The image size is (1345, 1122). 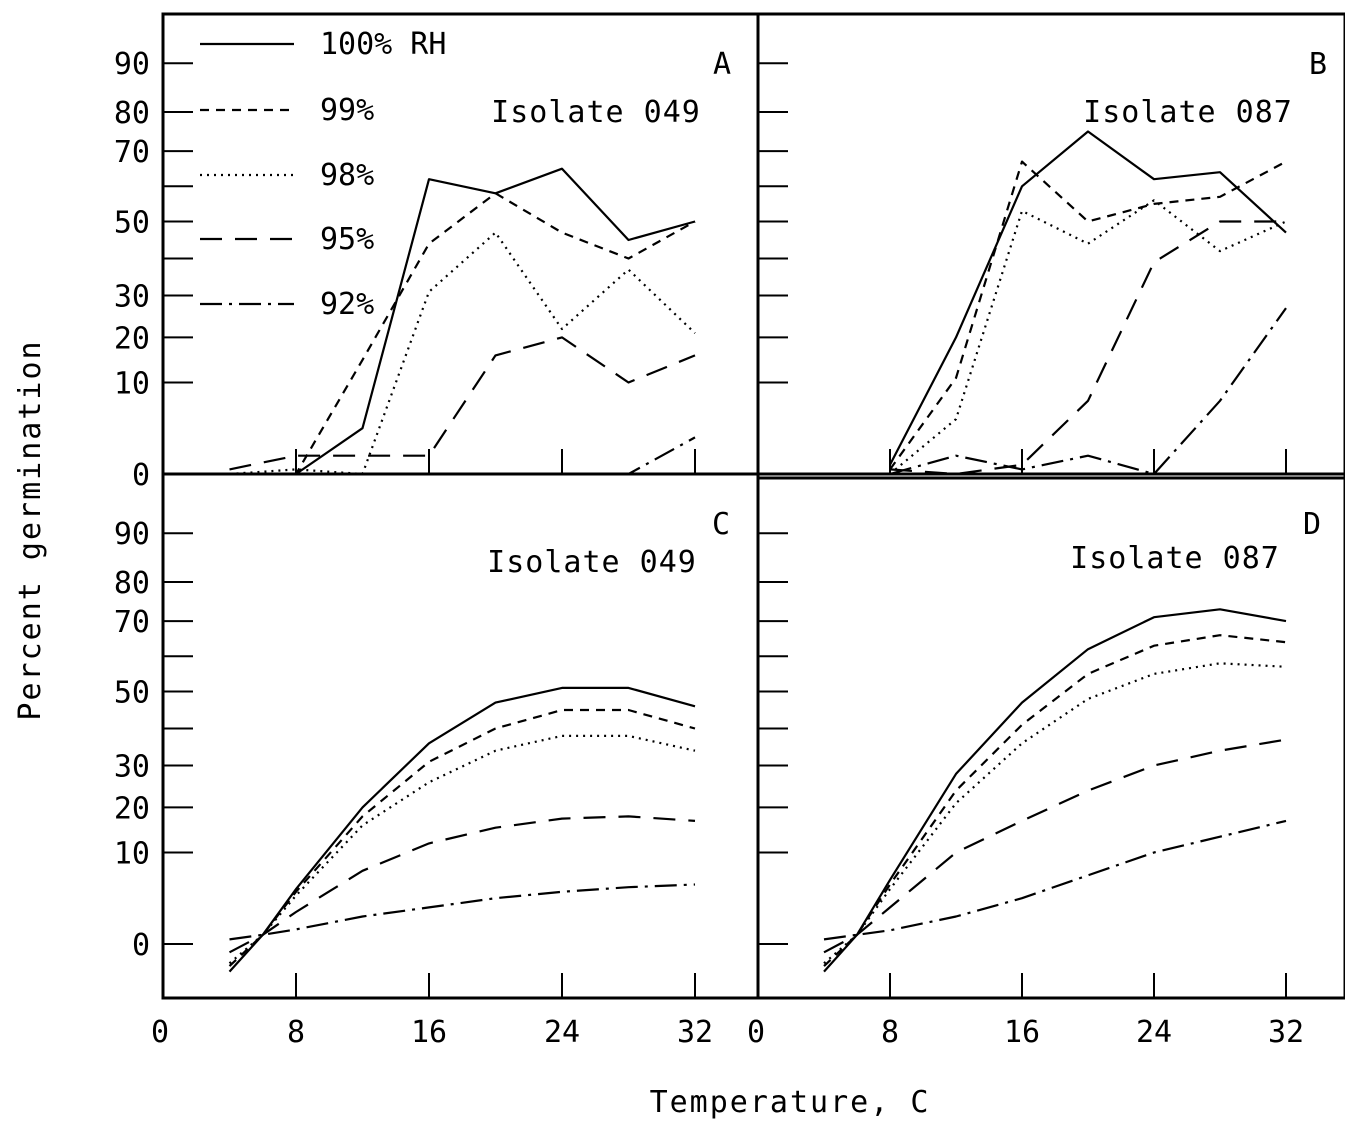 I want to click on panel-c-letter: C, so click(x=721, y=524).